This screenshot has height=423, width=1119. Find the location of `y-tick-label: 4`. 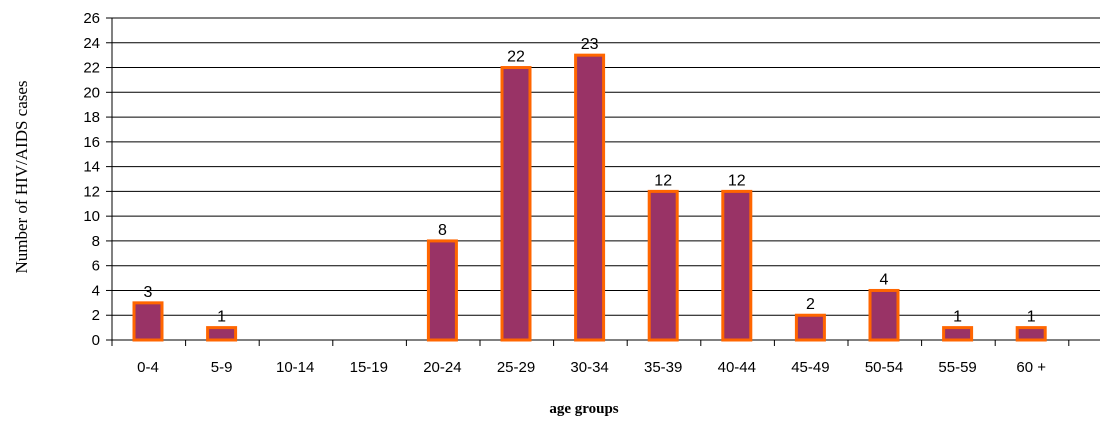

y-tick-label: 4 is located at coordinates (96, 290).